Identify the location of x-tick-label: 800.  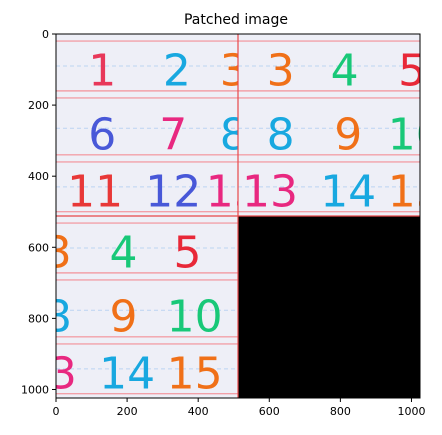
(340, 411).